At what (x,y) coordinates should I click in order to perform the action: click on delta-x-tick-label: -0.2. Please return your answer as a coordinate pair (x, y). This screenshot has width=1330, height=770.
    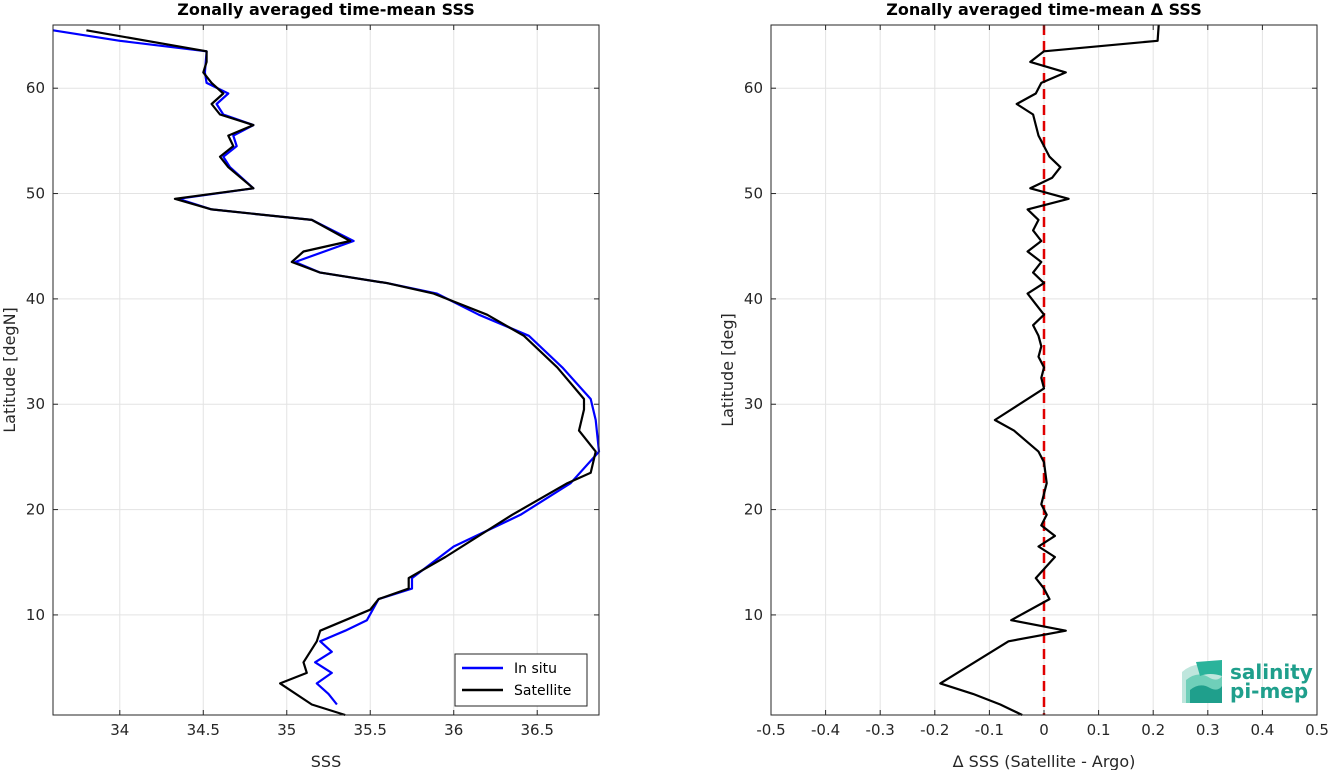
    Looking at the image, I should click on (934, 730).